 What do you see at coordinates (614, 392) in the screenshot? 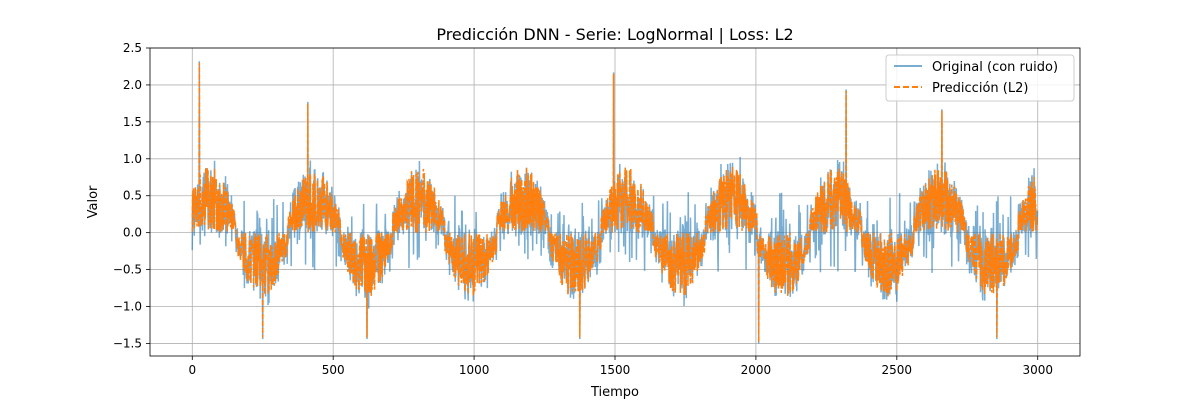
I see `x-axis-label: Tiempo` at bounding box center [614, 392].